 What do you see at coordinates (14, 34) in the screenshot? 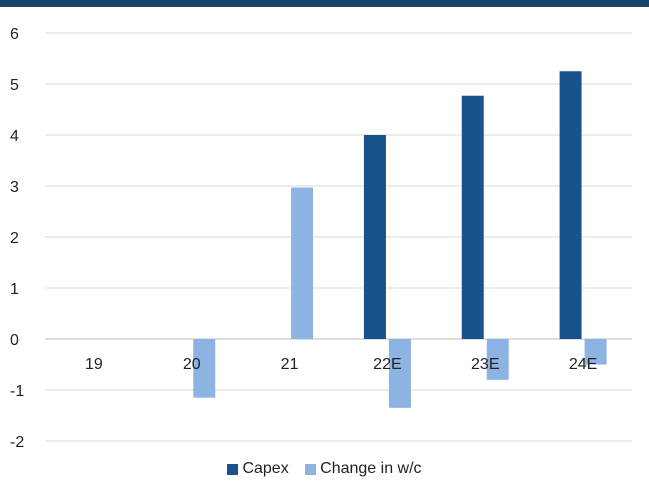
I see `y-tick-label: 6` at bounding box center [14, 34].